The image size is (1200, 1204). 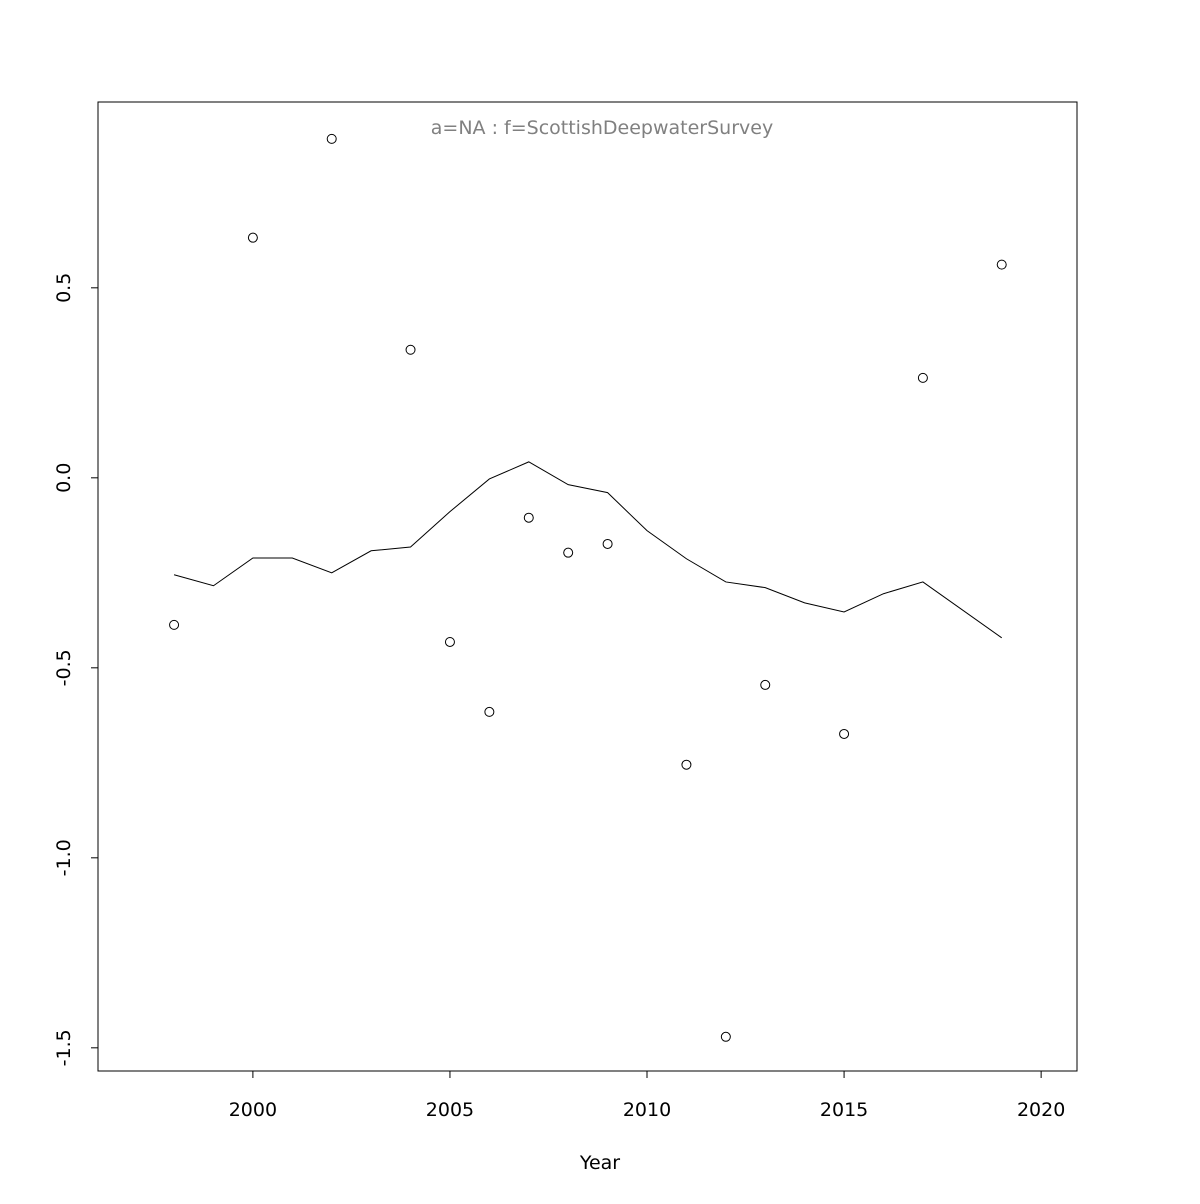 What do you see at coordinates (450, 1110) in the screenshot?
I see `x-tick-label: 2005` at bounding box center [450, 1110].